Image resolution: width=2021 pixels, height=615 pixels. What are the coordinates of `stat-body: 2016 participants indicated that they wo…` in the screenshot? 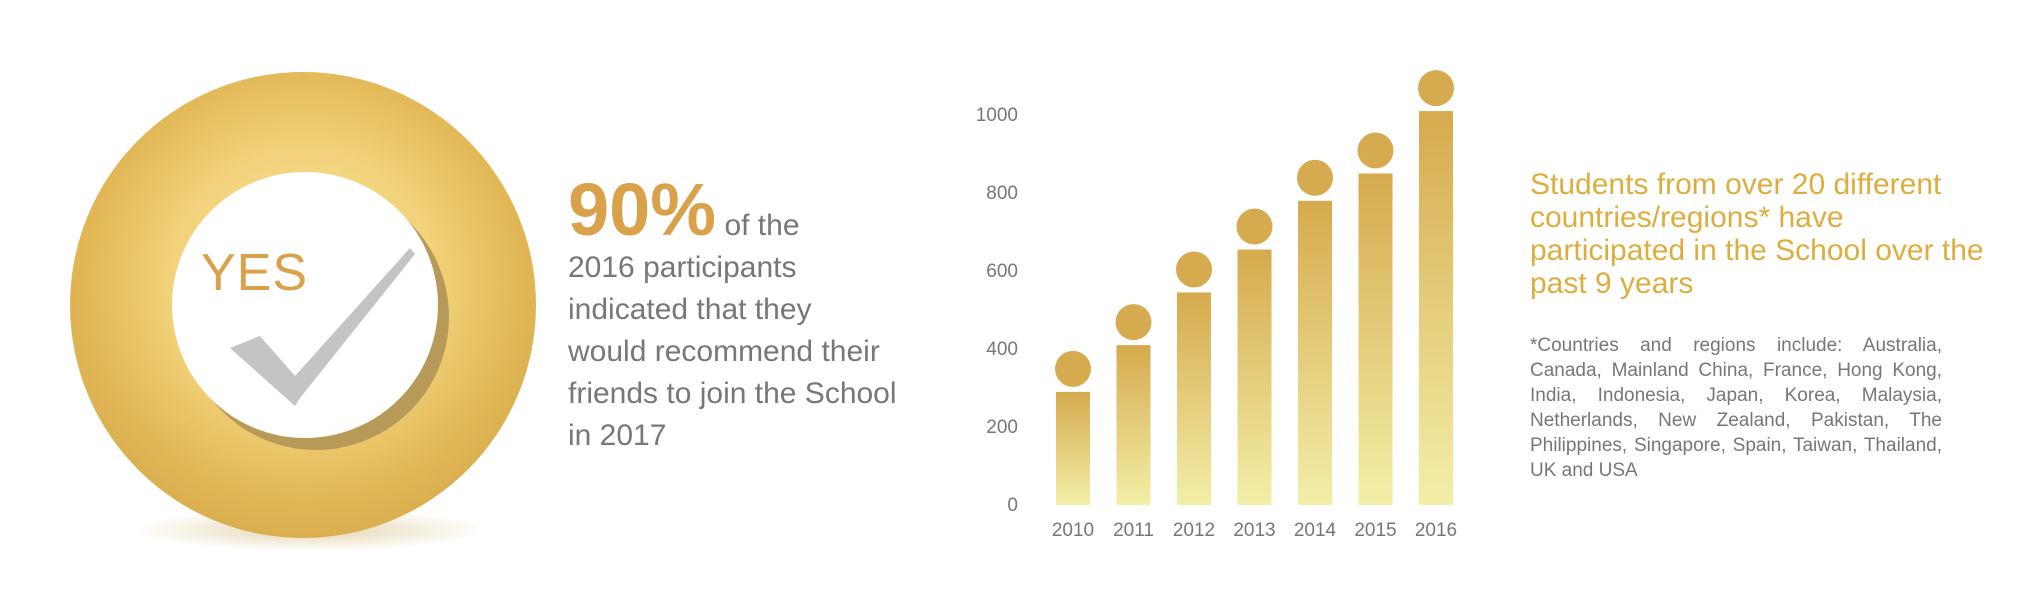 It's located at (732, 351).